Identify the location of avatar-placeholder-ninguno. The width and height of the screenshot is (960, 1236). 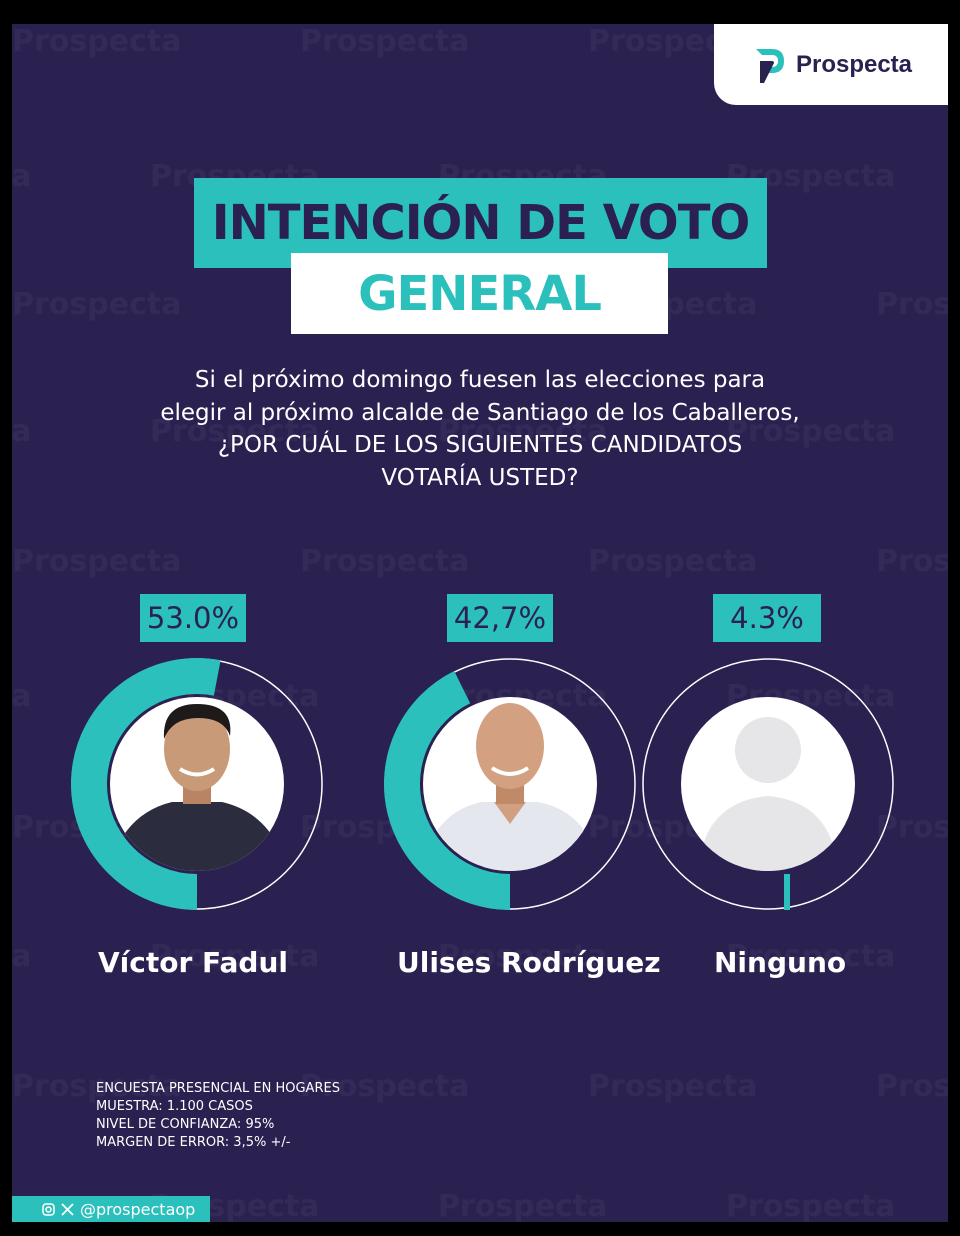
(768, 784).